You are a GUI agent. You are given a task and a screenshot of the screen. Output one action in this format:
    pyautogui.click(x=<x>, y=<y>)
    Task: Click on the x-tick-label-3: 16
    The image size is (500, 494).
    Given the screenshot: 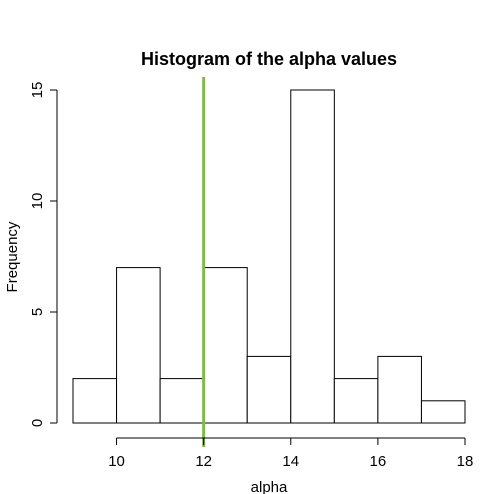 What is the action you would take?
    pyautogui.click(x=378, y=461)
    